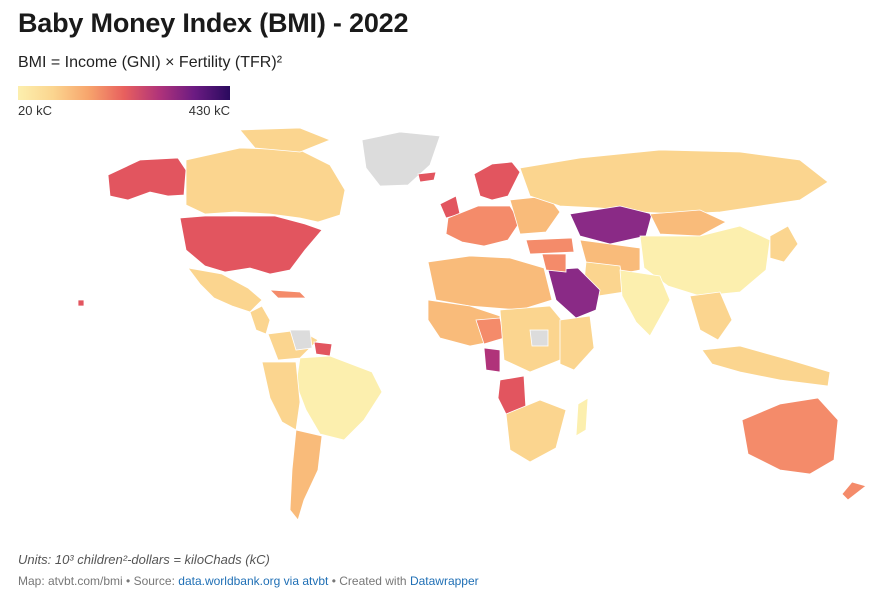 This screenshot has height=612, width=870. Describe the element at coordinates (265, 185) in the screenshot. I see `region-canada` at that location.